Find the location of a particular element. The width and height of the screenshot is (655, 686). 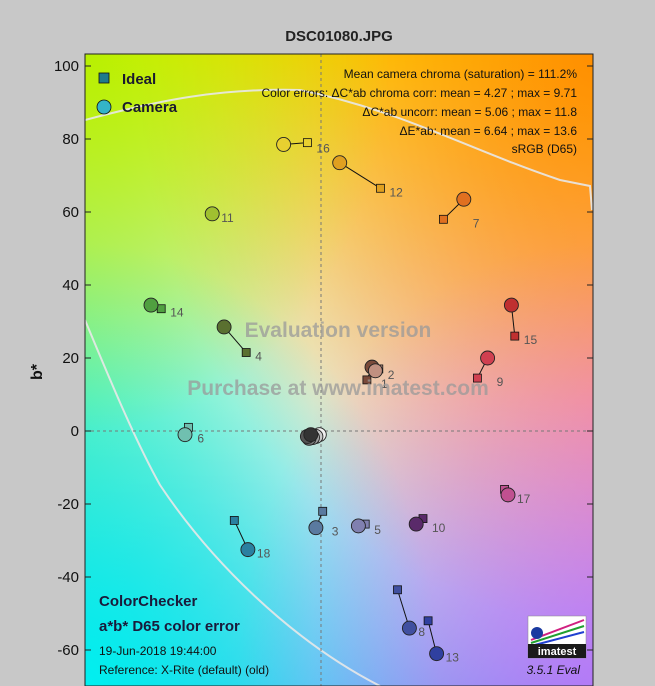

y-tick-label: -40 is located at coordinates (68, 577).